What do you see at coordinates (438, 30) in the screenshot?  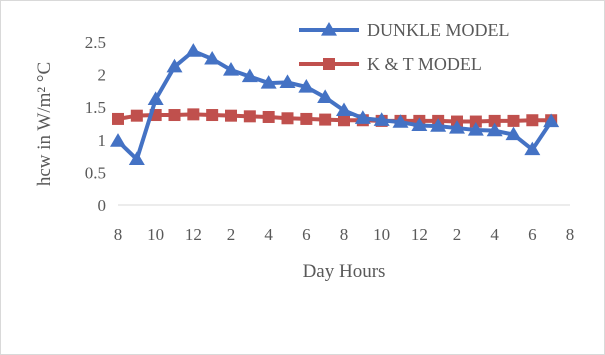 I see `legend-label: DUNKLE MODEL` at bounding box center [438, 30].